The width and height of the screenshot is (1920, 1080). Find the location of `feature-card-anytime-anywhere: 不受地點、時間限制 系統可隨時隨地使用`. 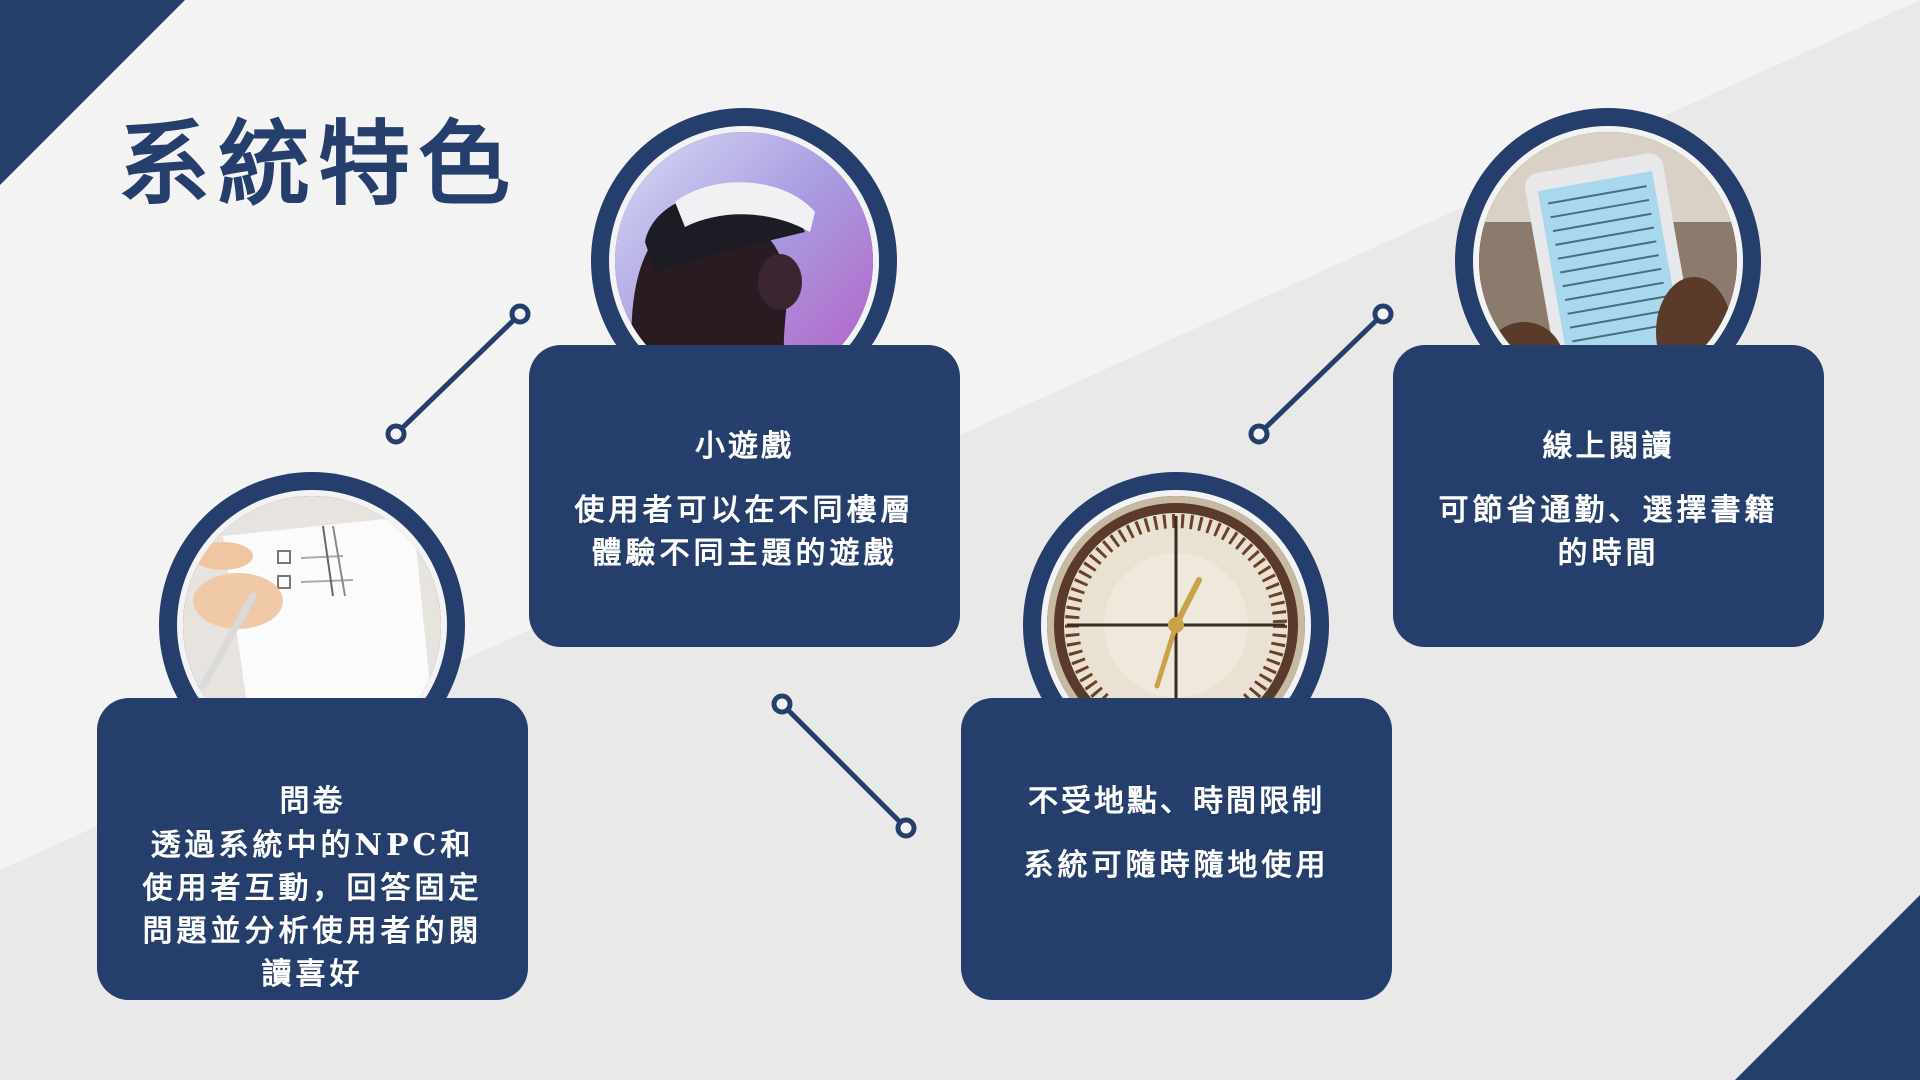

feature-card-anytime-anywhere: 不受地點、時間限制 系統可隨時隨地使用 is located at coordinates (1176, 849).